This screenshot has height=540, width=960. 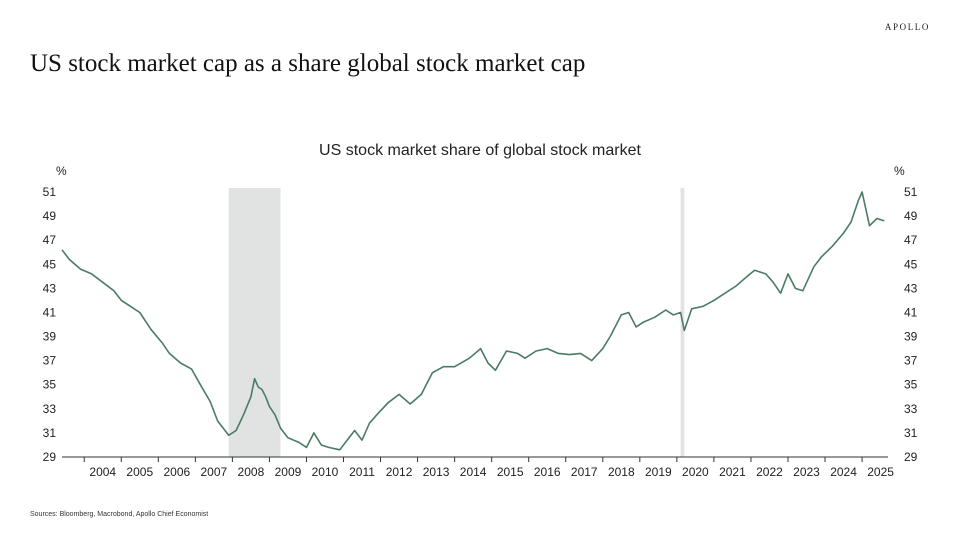 I want to click on y-tick-right-37: 37, so click(x=911, y=361).